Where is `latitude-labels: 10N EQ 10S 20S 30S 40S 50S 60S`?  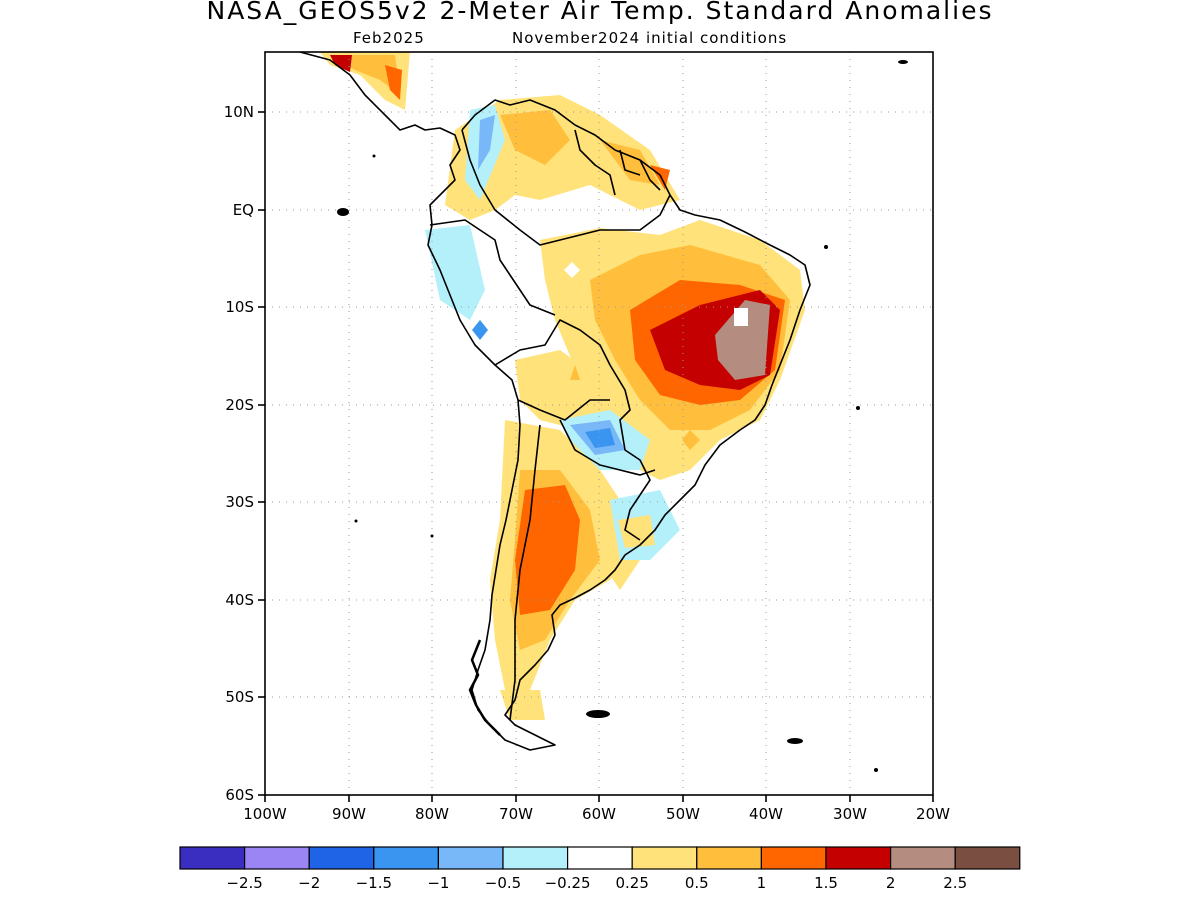
latitude-labels: 10N EQ 10S 20S 30S 40S 50S 60S is located at coordinates (239, 453).